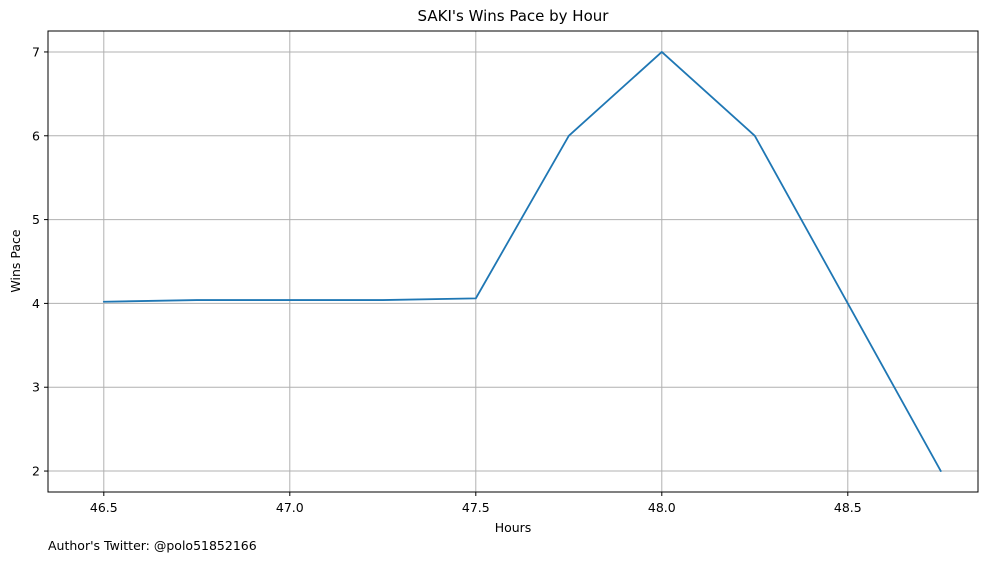 This screenshot has width=988, height=562. Describe the element at coordinates (36, 471) in the screenshot. I see `y-tick-label: 2` at that location.